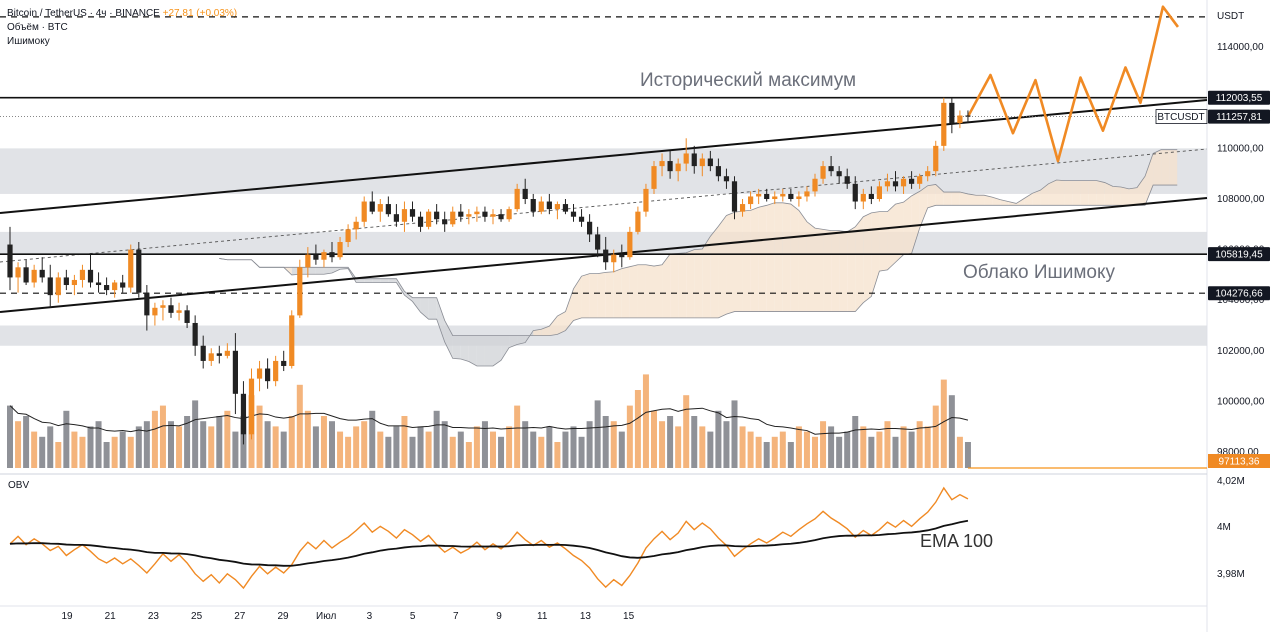 The width and height of the screenshot is (1280, 632). What do you see at coordinates (197, 616) in the screenshot?
I see `time-tick-label: 25` at bounding box center [197, 616].